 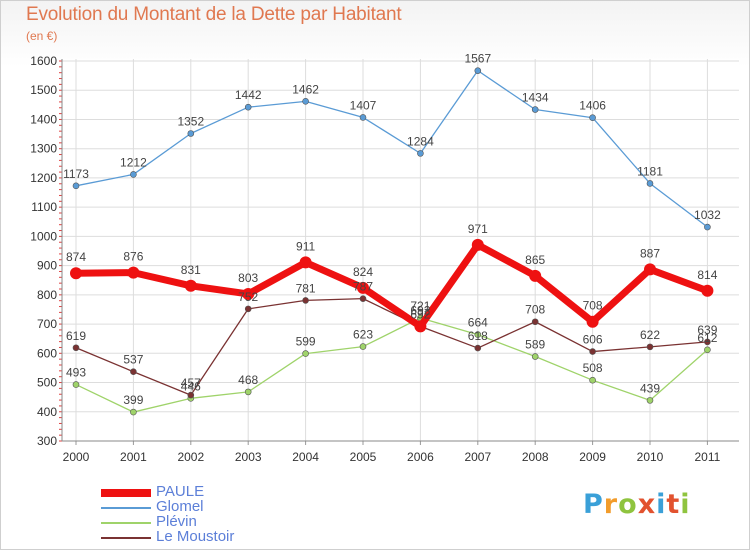 What do you see at coordinates (650, 457) in the screenshot?
I see `x-tick-label: 2010` at bounding box center [650, 457].